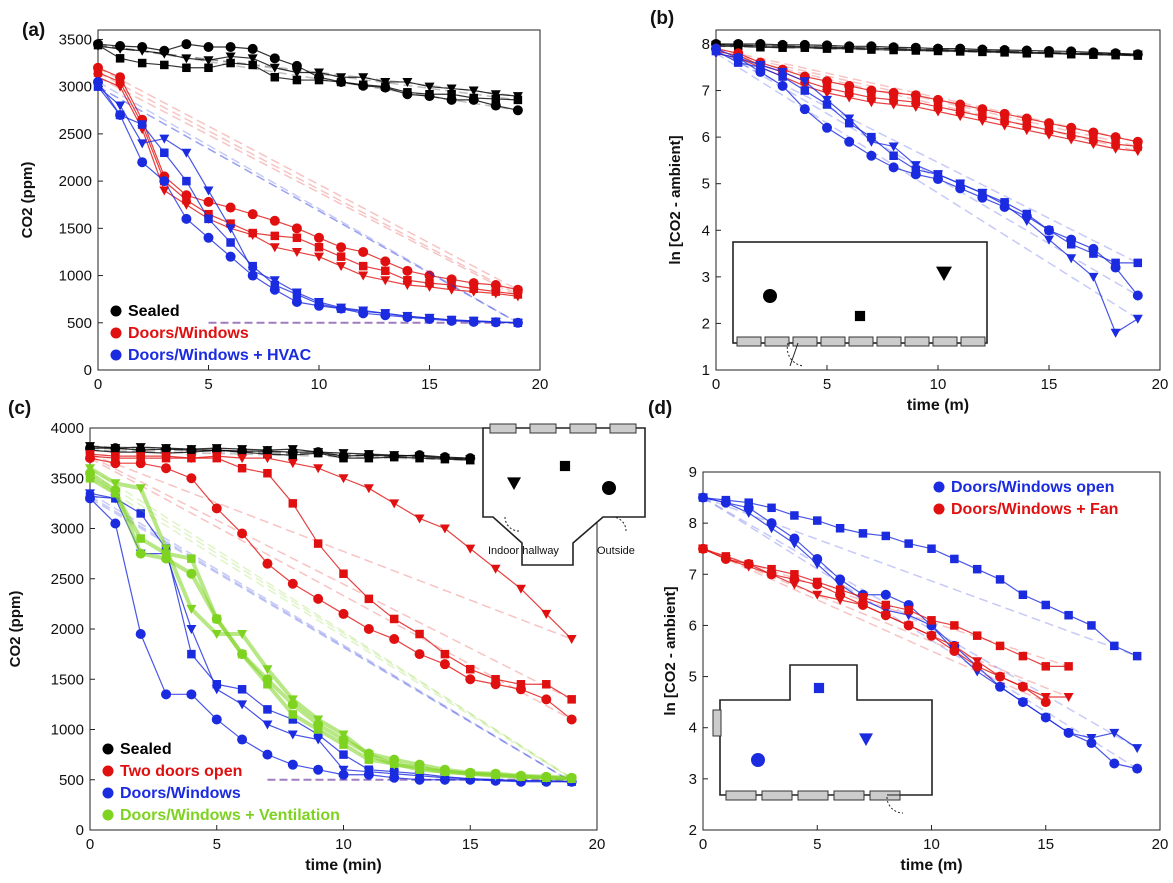 The image size is (1173, 883). Describe the element at coordinates (1160, 844) in the screenshot. I see `x-tick-label: 20` at that location.